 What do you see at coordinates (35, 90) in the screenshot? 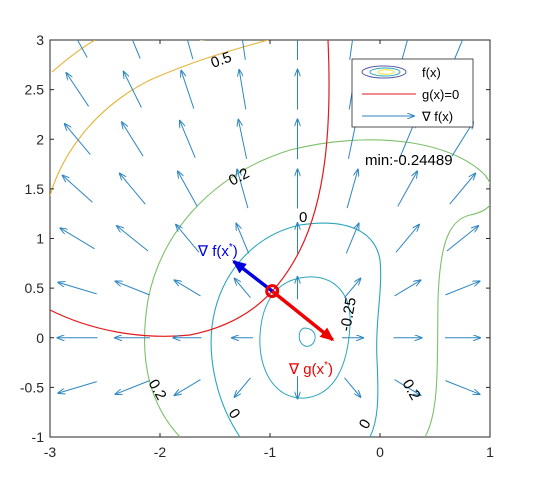
I see `y-tick-label: 2.5` at bounding box center [35, 90].